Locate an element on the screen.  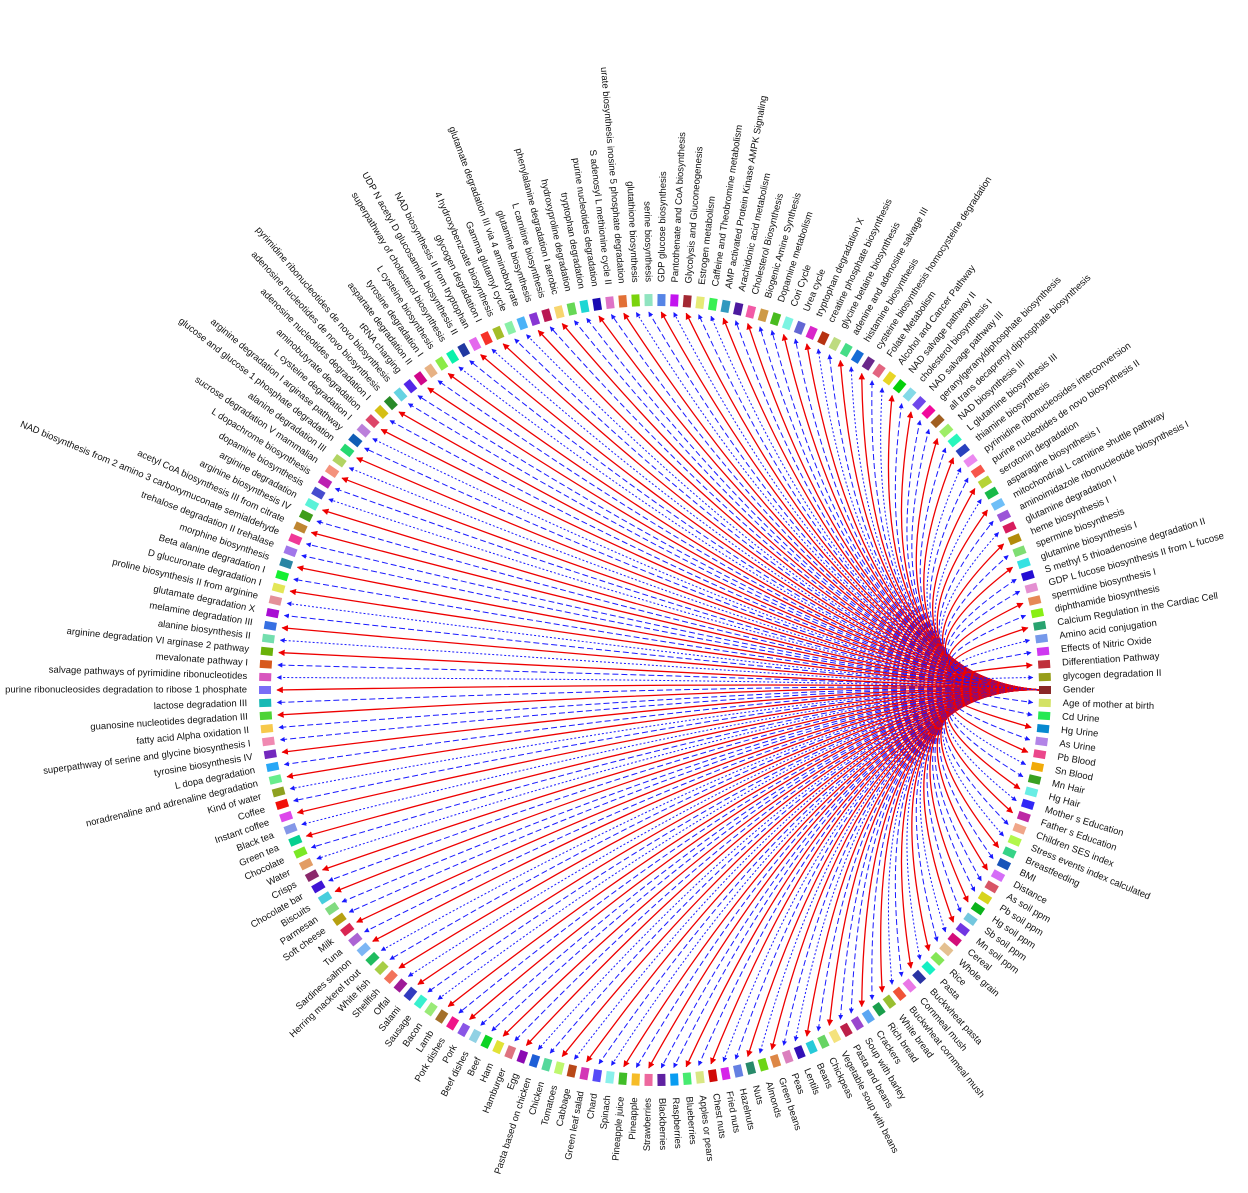
node-label: Chard is located at coordinates (592, 1106).